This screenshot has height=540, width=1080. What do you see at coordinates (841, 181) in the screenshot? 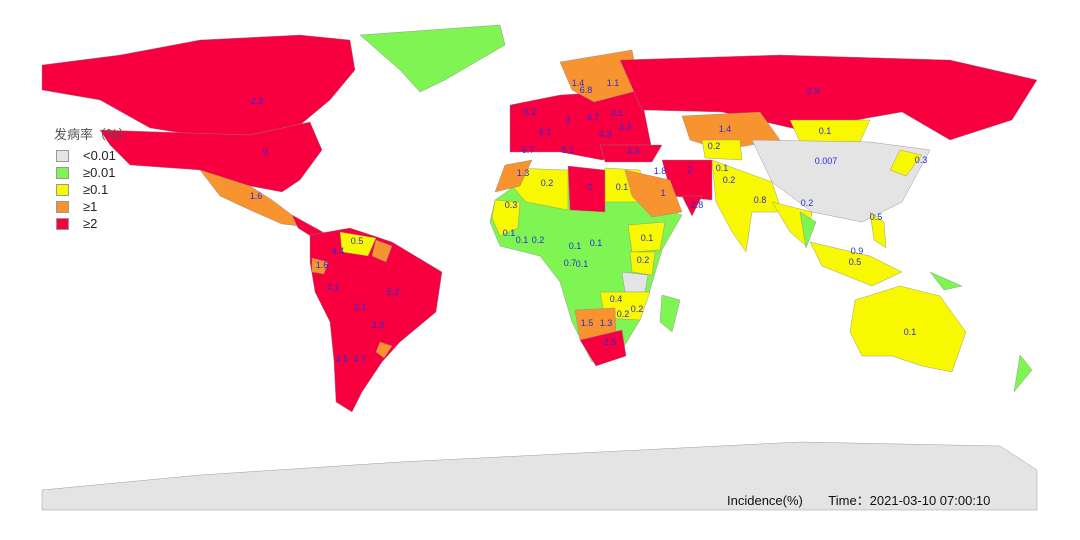
I see `region-china` at bounding box center [841, 181].